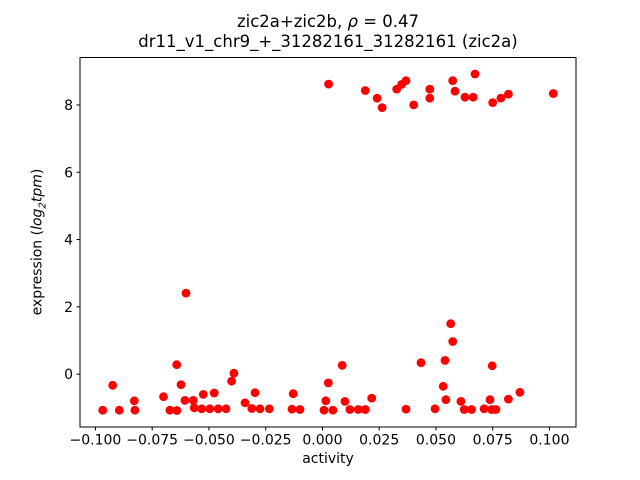  I want to click on y-axis-label: expression (log2tpm), so click(39, 242).